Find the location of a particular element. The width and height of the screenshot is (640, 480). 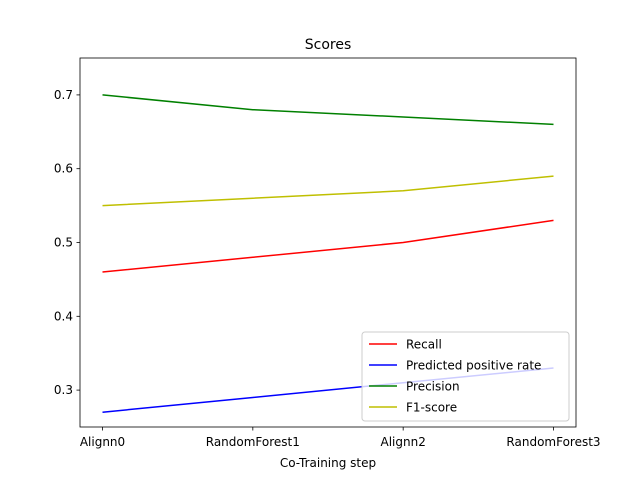

y-tick-label: 0.4 is located at coordinates (63, 316).